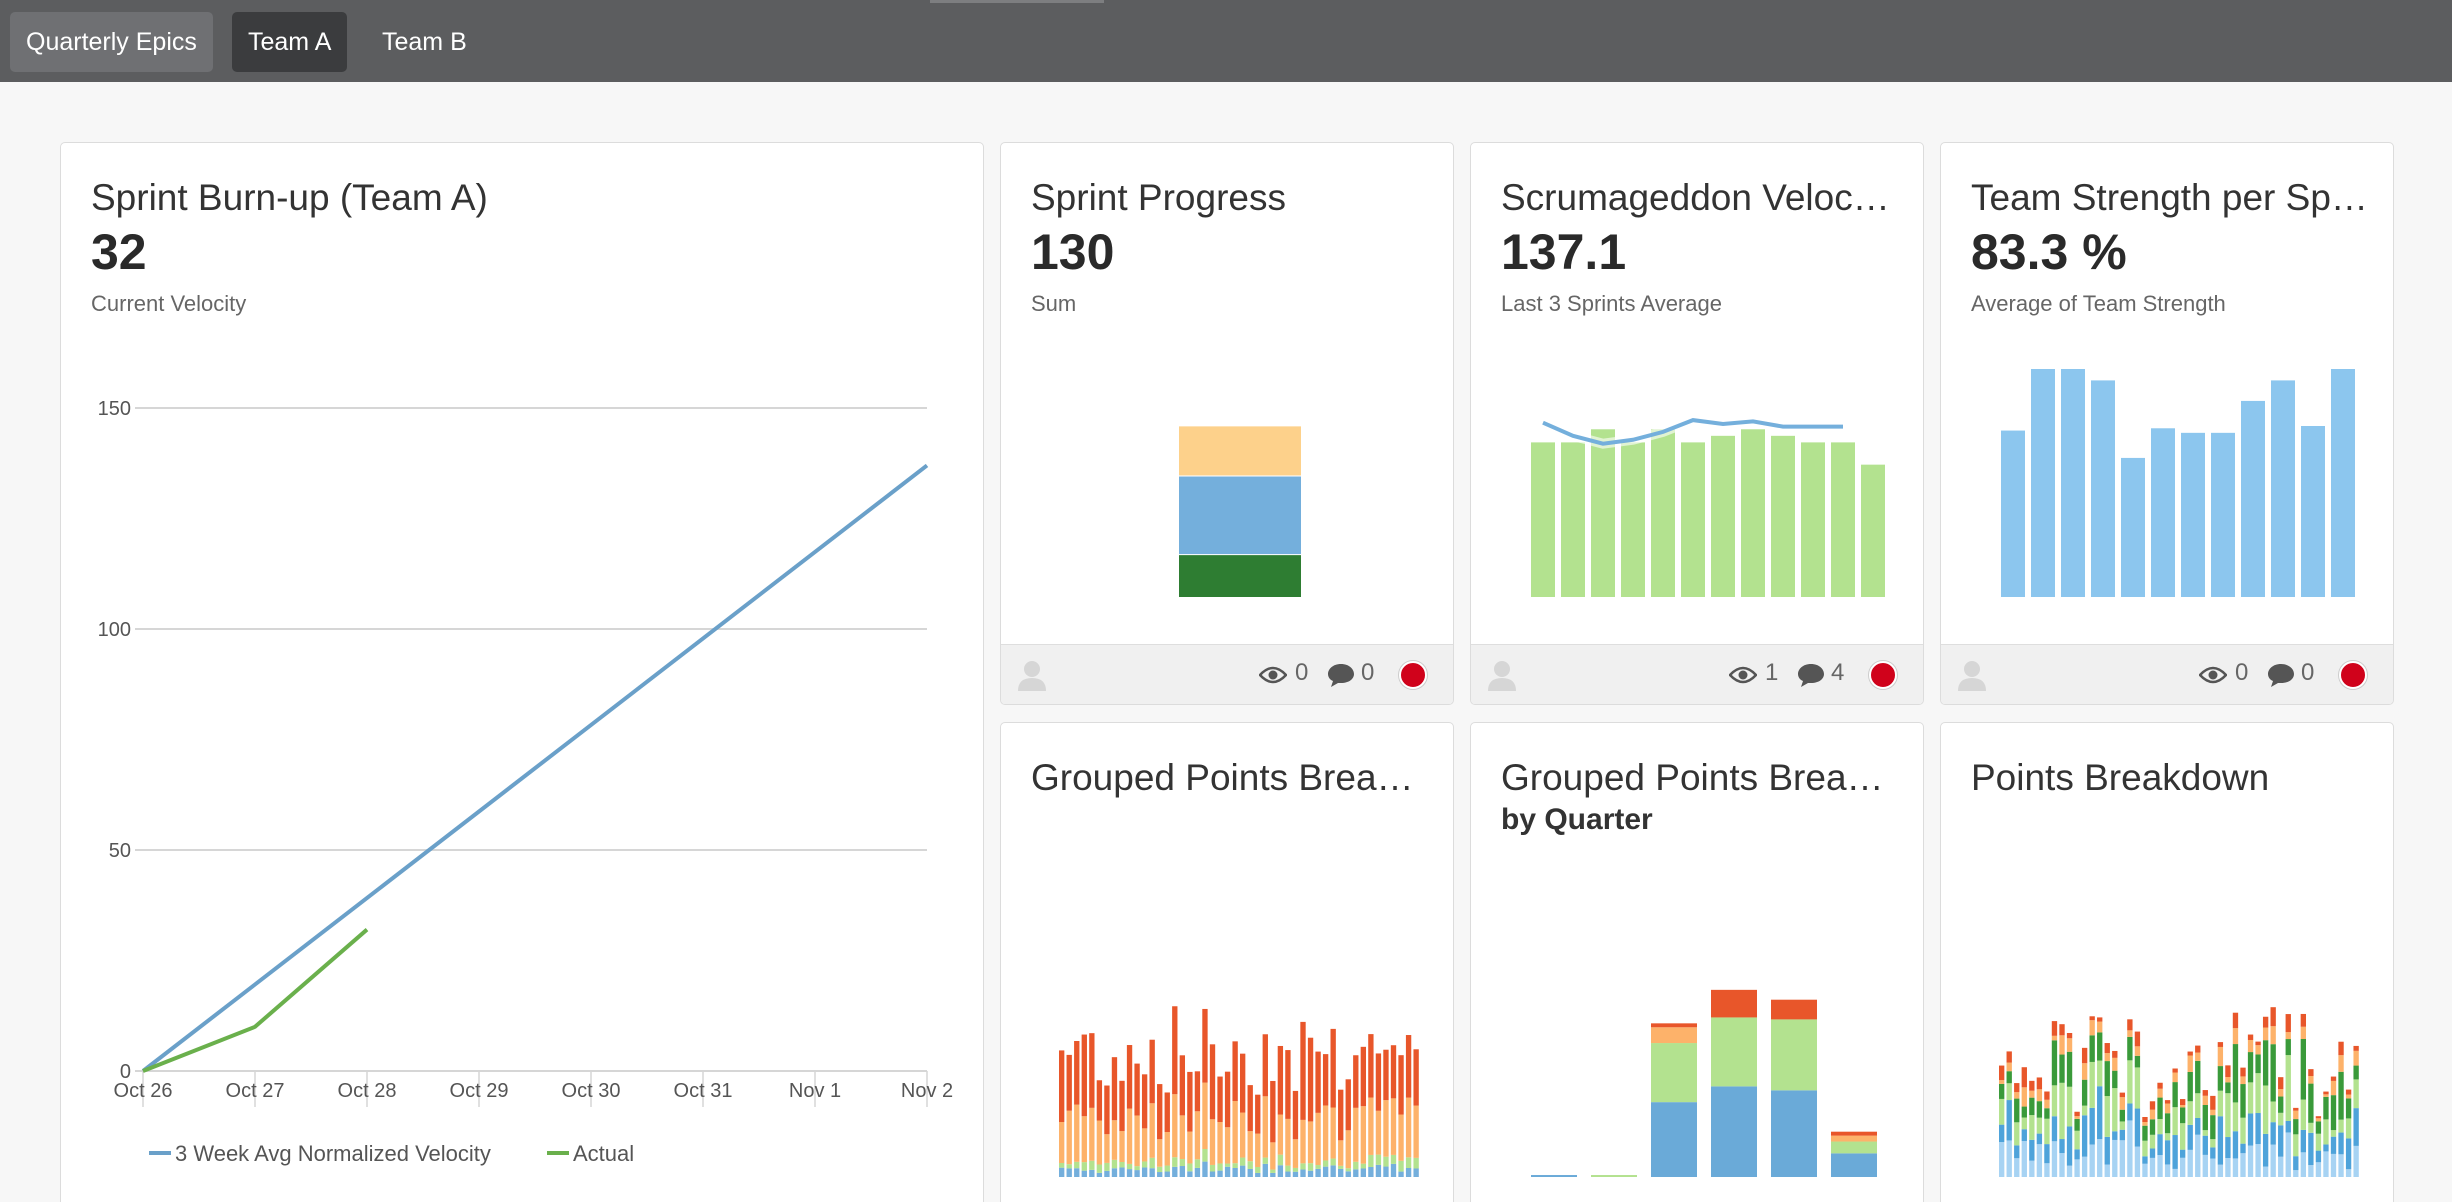 The height and width of the screenshot is (1202, 2452). Describe the element at coordinates (2167, 962) in the screenshot. I see `points-breakdown-card: Points Breakdown` at that location.